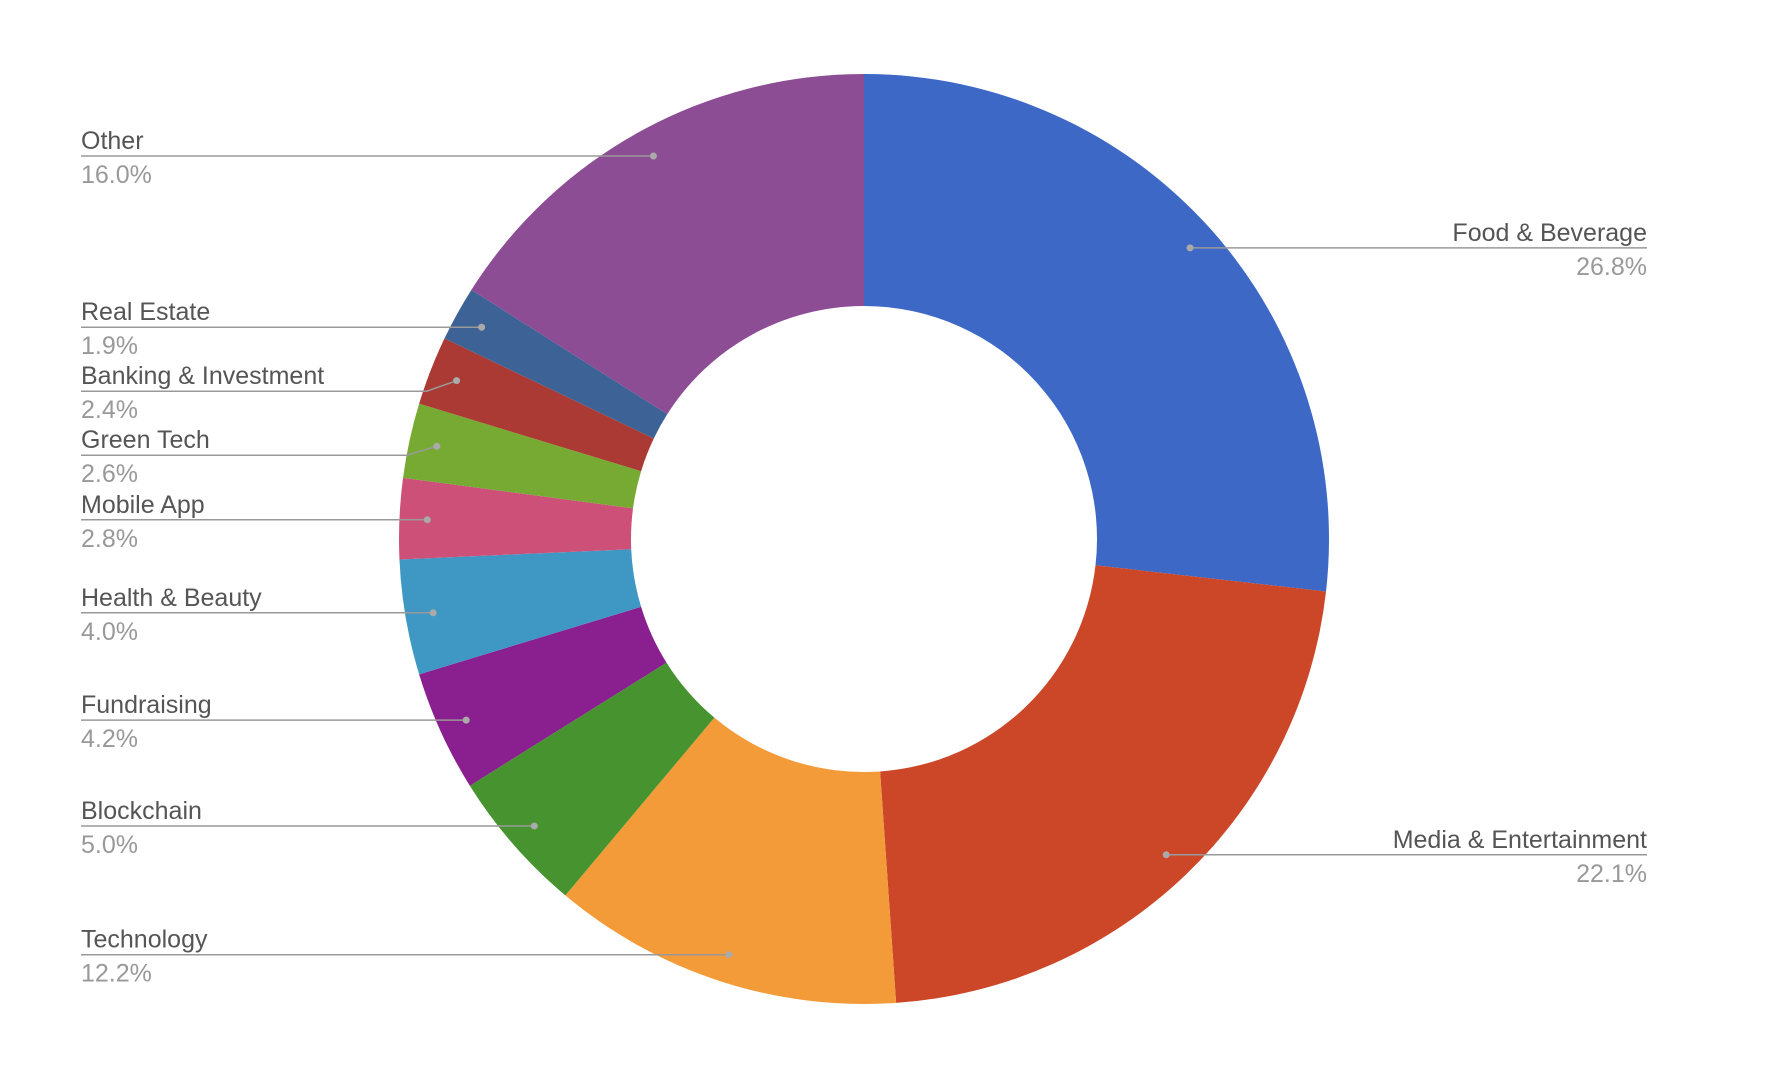  What do you see at coordinates (143, 505) in the screenshot?
I see `slice-label: Mobile App` at bounding box center [143, 505].